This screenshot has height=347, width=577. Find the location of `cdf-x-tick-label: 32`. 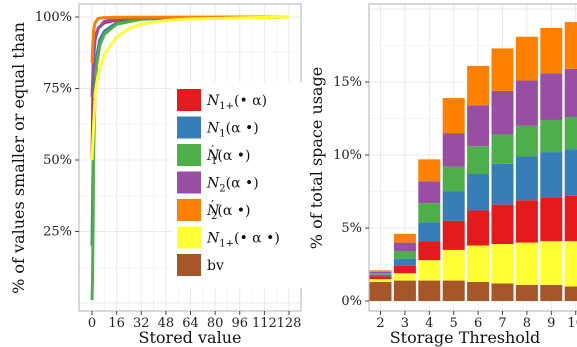

cdf-x-tick-label: 32 is located at coordinates (141, 323).